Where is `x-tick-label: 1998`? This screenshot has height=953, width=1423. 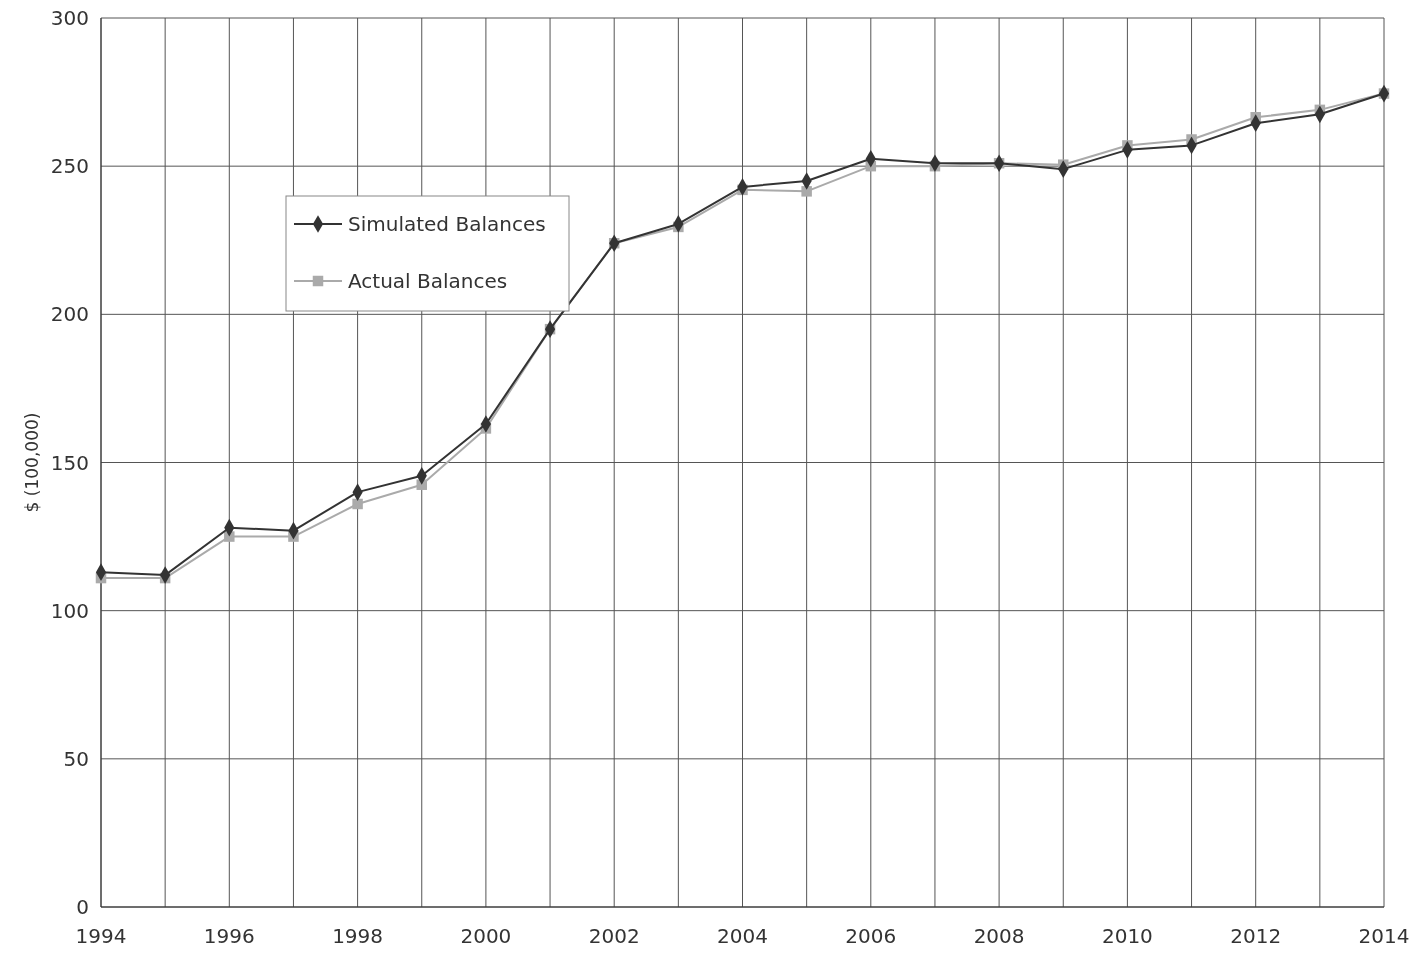
x-tick-label: 1998 is located at coordinates (358, 936).